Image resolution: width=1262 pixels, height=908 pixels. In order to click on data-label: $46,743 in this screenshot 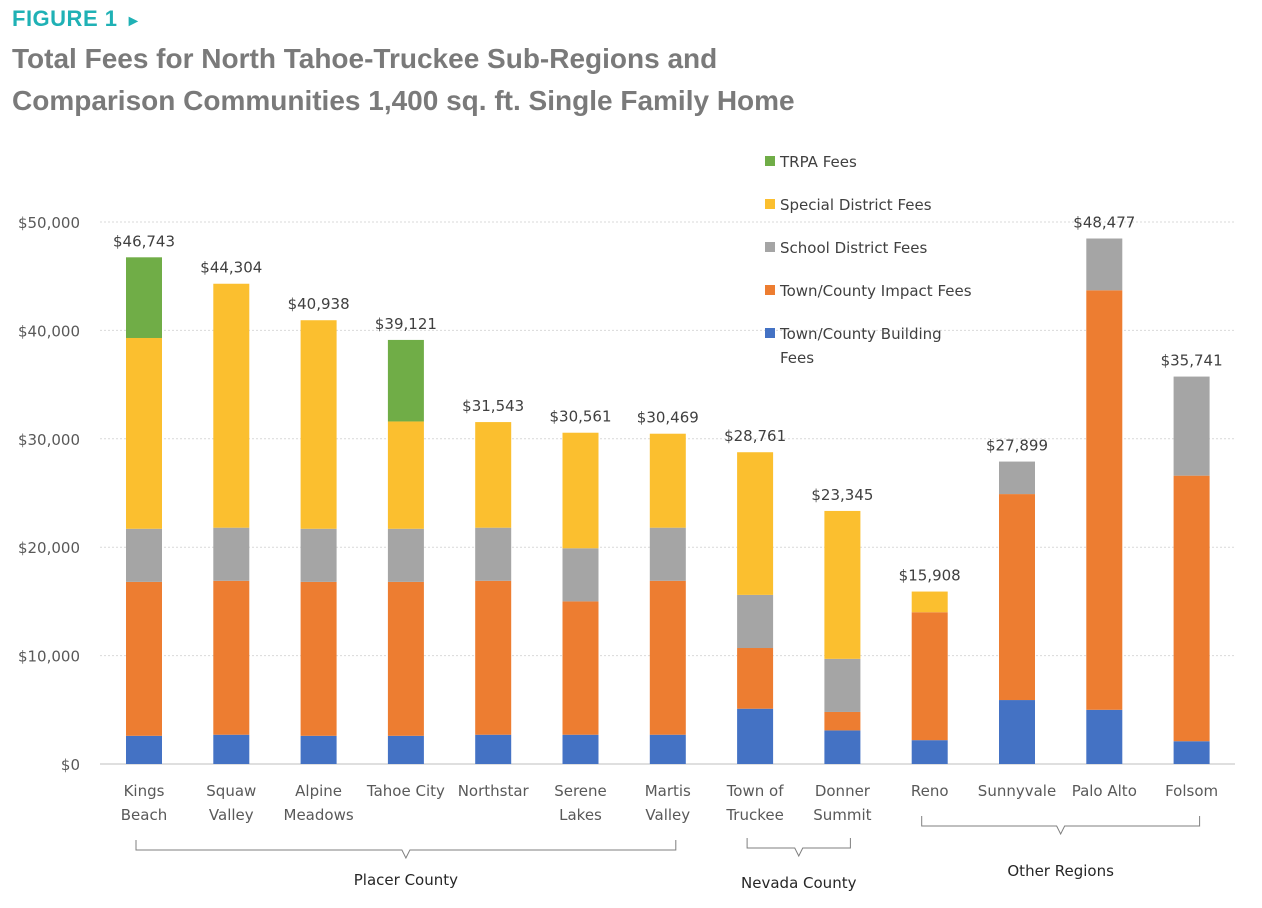, I will do `click(144, 241)`.